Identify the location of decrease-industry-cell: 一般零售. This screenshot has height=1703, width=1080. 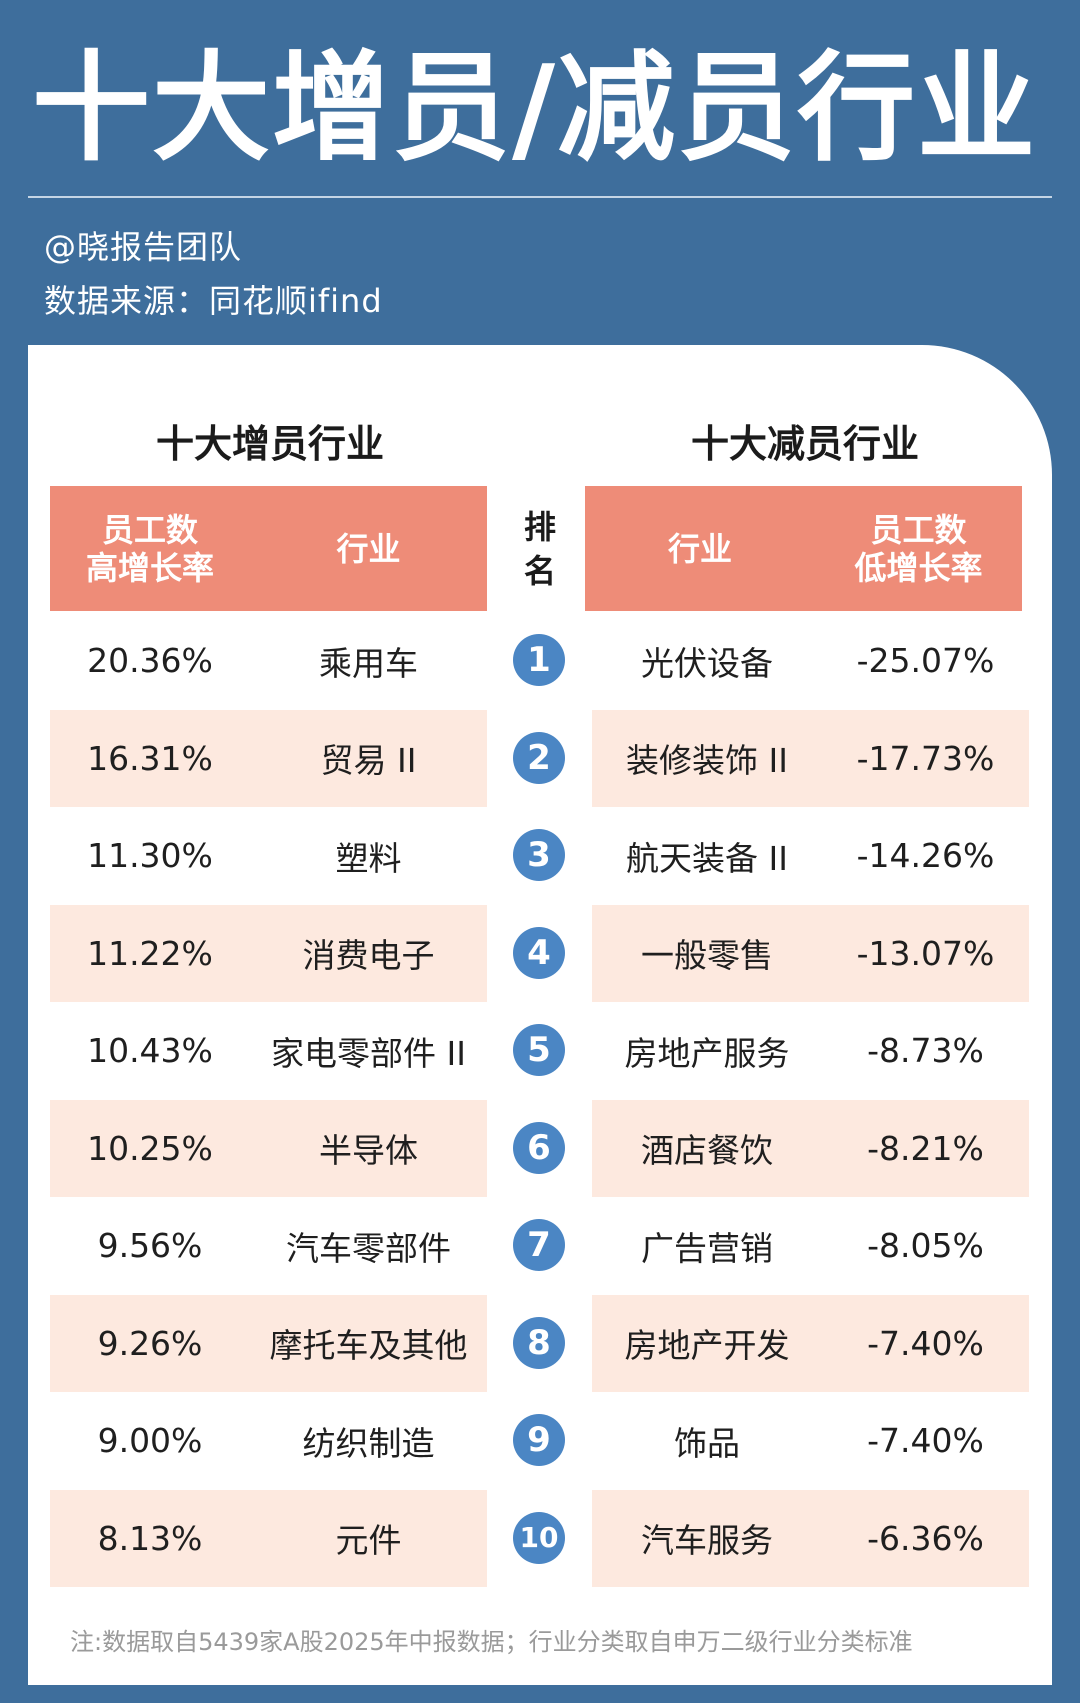
(707, 955).